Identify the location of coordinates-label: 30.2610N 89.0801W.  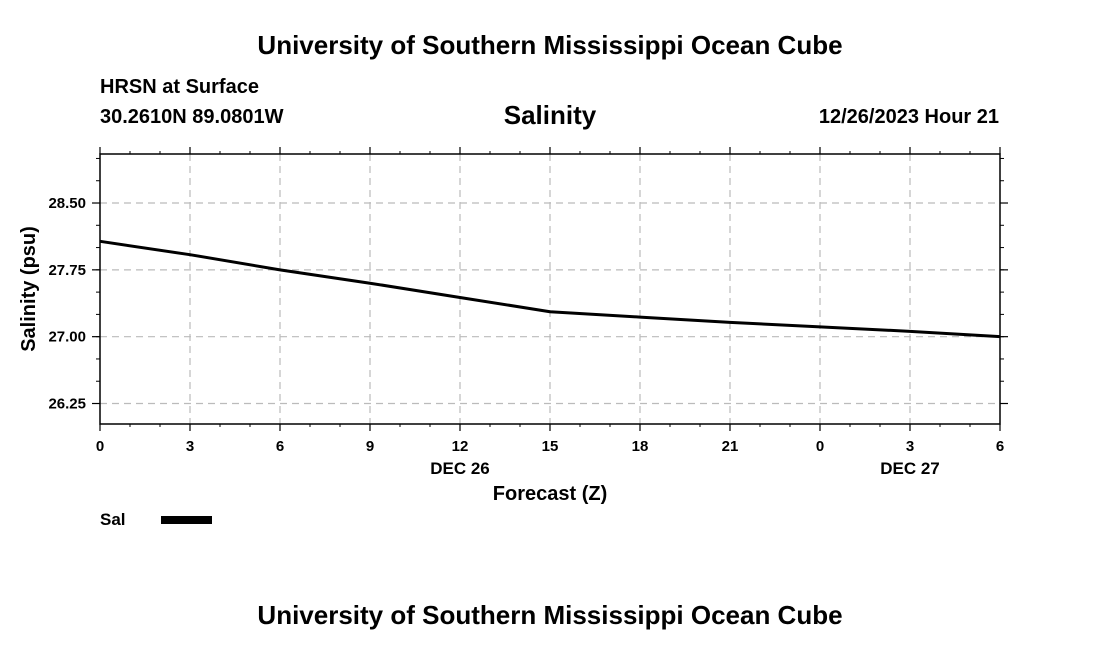
(192, 117).